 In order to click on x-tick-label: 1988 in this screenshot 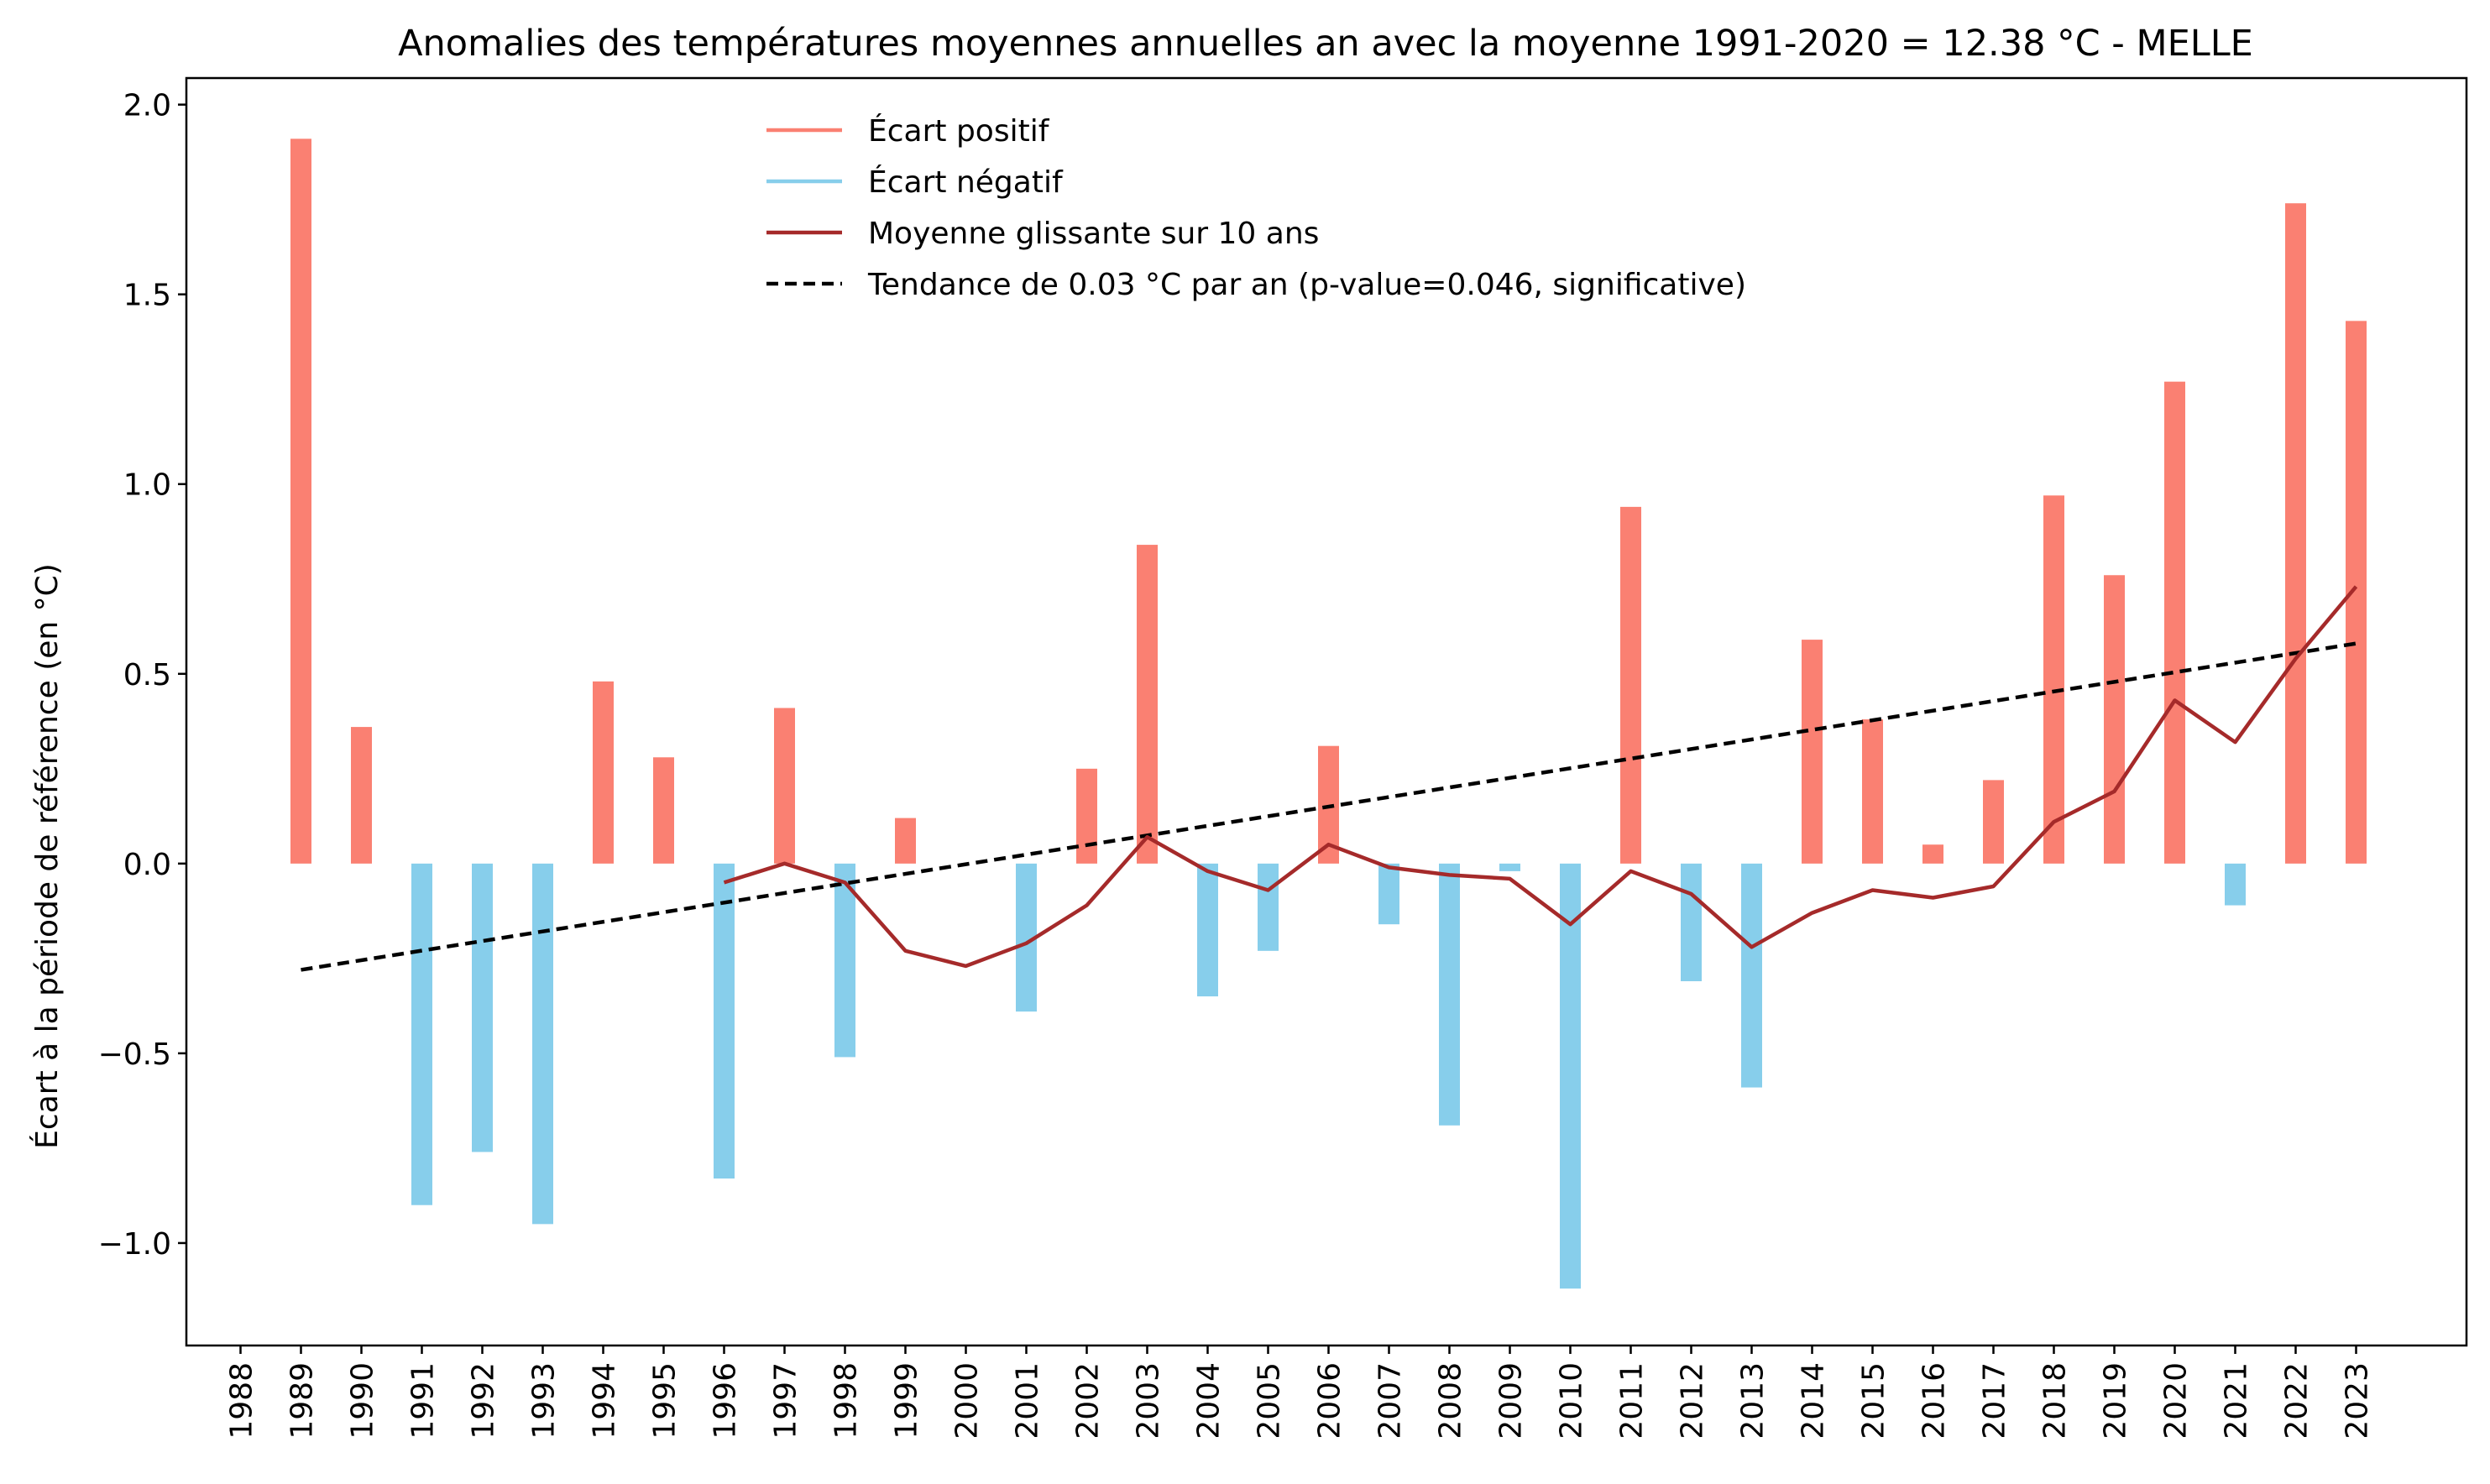, I will do `click(242, 1401)`.